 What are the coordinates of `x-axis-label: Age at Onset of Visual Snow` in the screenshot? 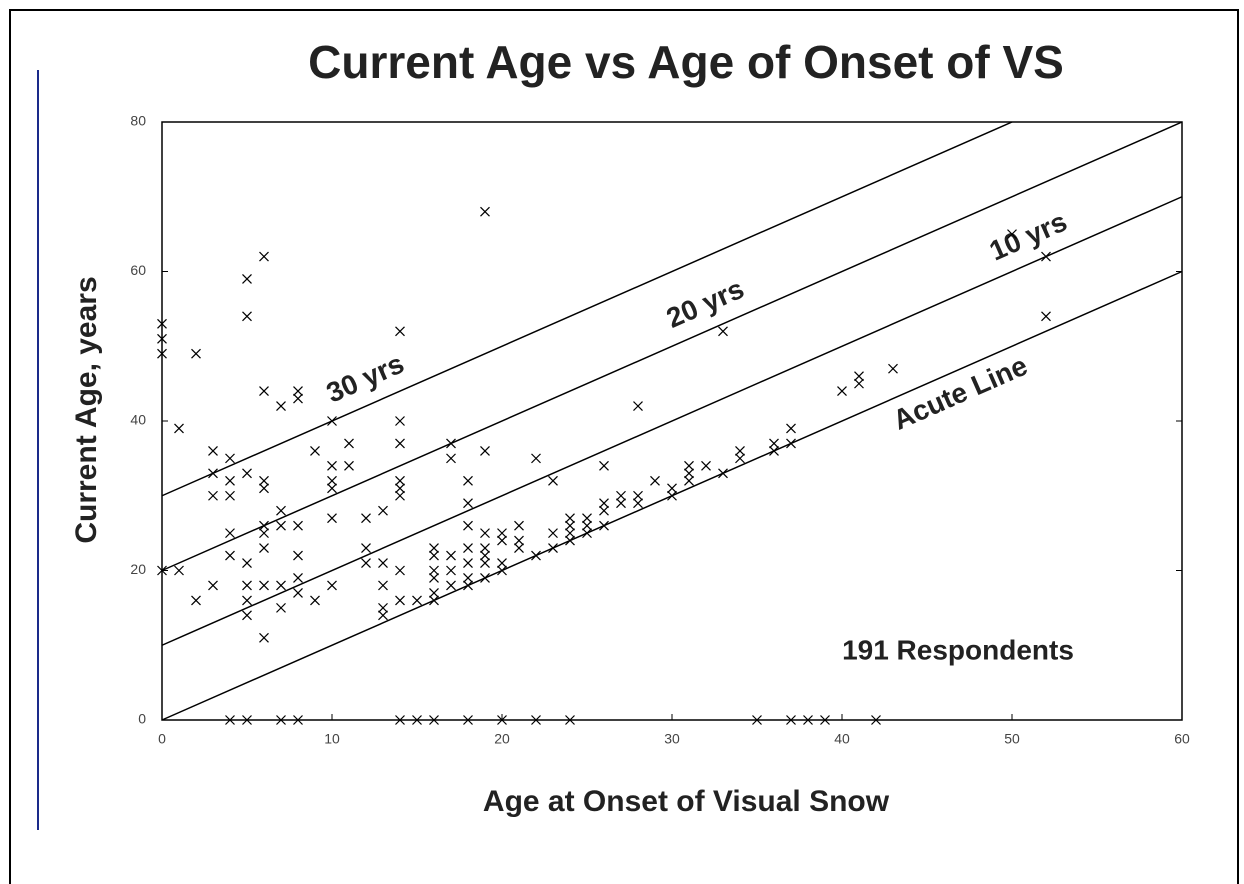 It's located at (686, 801).